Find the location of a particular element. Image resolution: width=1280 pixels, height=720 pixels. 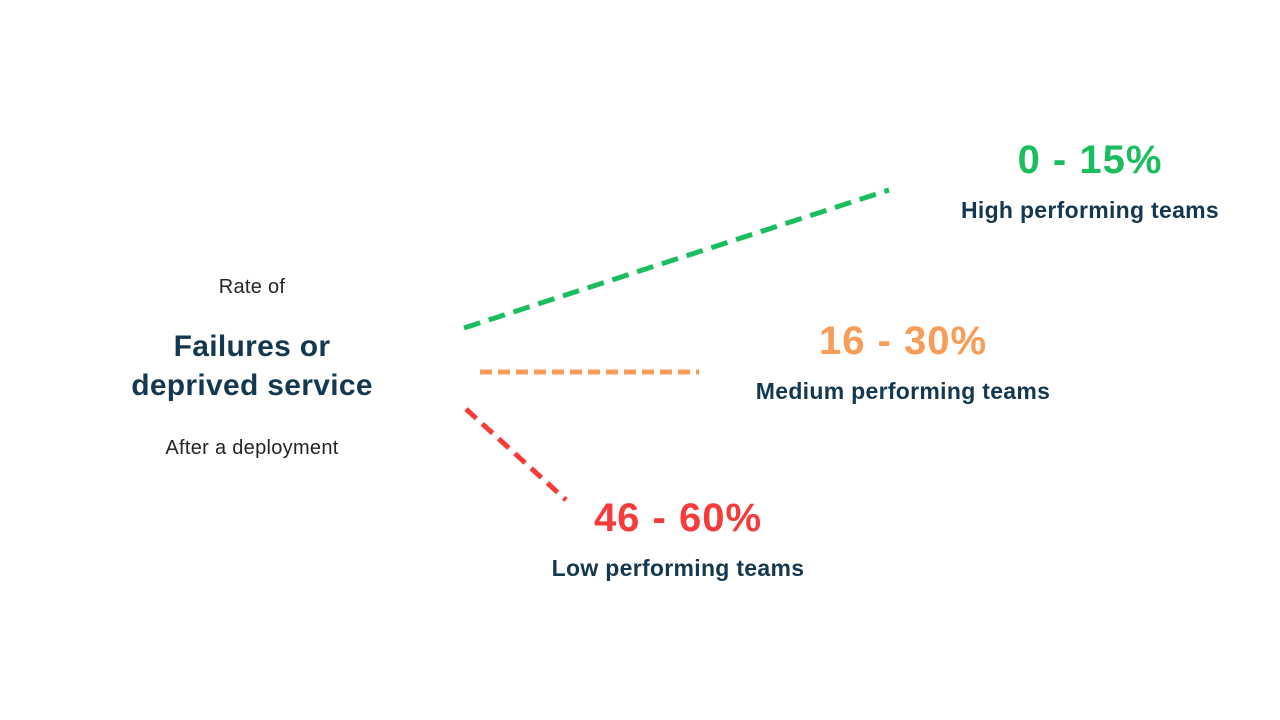

category-medium-performing: 16 - 30% Medium performing teams is located at coordinates (903, 361).